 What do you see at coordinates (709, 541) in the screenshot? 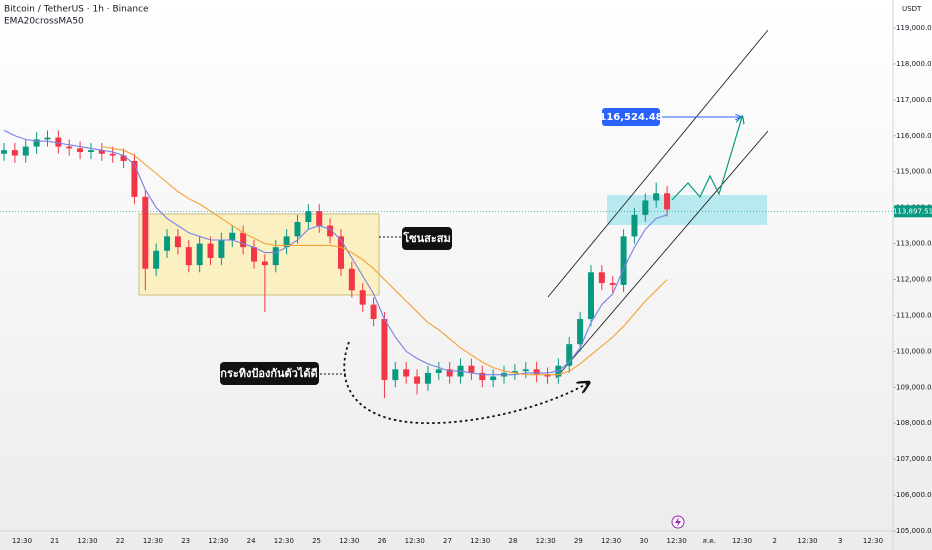
I see `x-tick-label: ส.ค.` at bounding box center [709, 541].